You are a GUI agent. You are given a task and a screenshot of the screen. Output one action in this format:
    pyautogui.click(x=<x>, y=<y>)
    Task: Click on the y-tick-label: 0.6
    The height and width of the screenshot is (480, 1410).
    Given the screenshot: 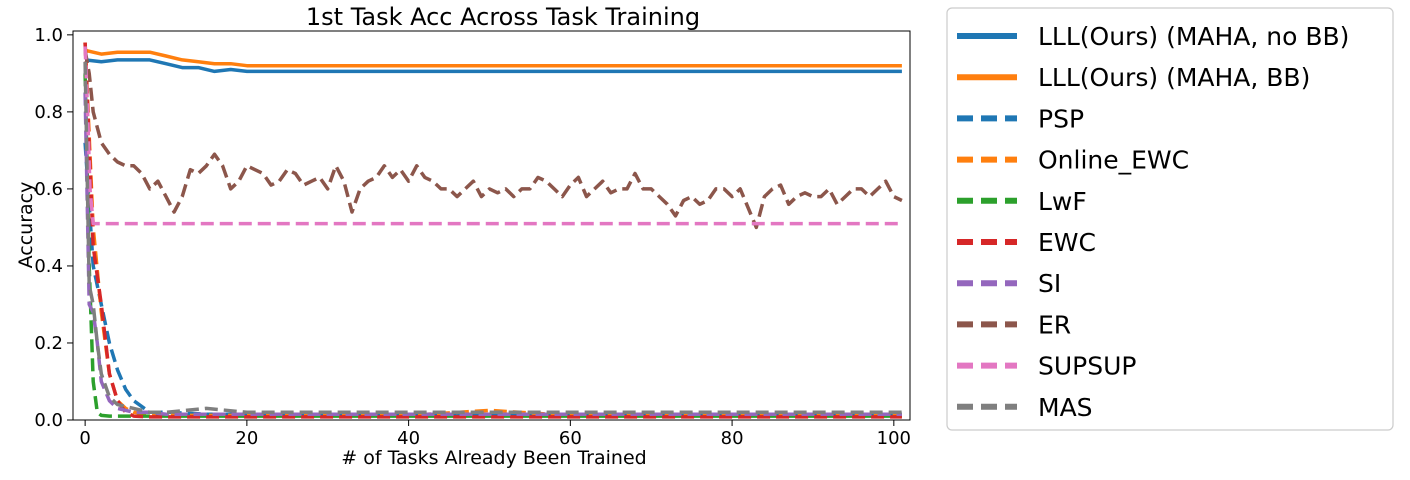 What is the action you would take?
    pyautogui.click(x=48, y=189)
    